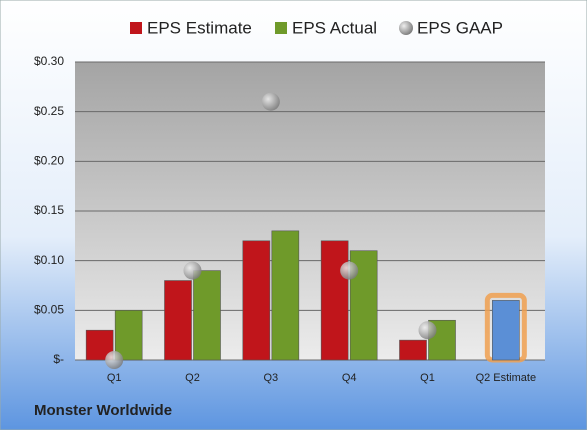 This screenshot has width=587, height=435. I want to click on x-tick-label: Q2 Estimate, so click(506, 378).